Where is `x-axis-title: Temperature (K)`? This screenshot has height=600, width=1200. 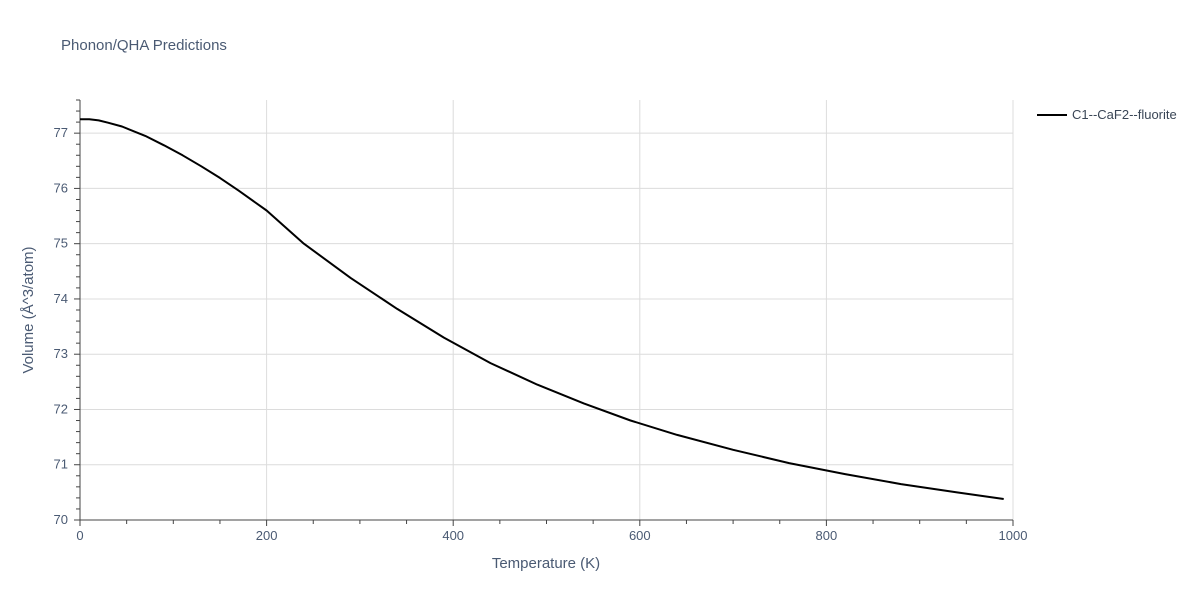
x-axis-title: Temperature (K) is located at coordinates (546, 563).